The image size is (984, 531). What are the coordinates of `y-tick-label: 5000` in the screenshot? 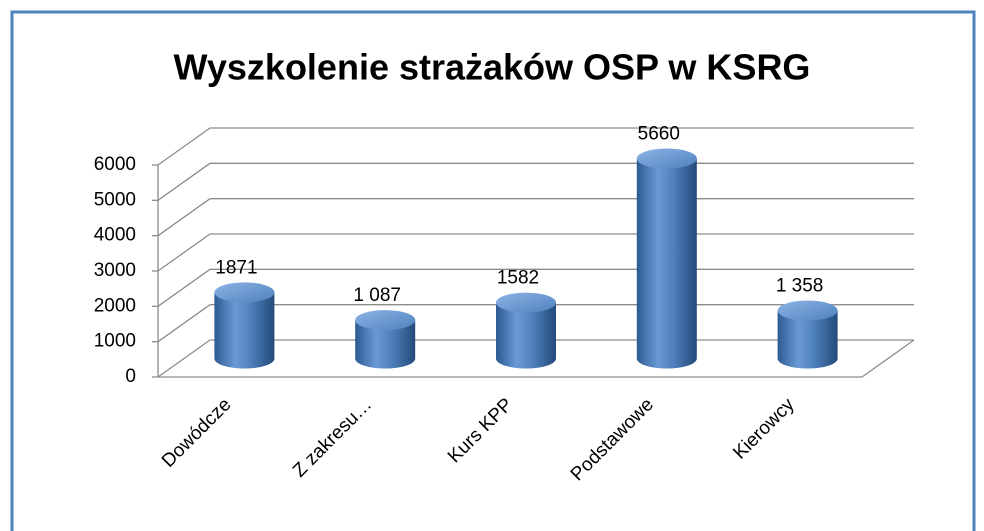 It's located at (115, 199).